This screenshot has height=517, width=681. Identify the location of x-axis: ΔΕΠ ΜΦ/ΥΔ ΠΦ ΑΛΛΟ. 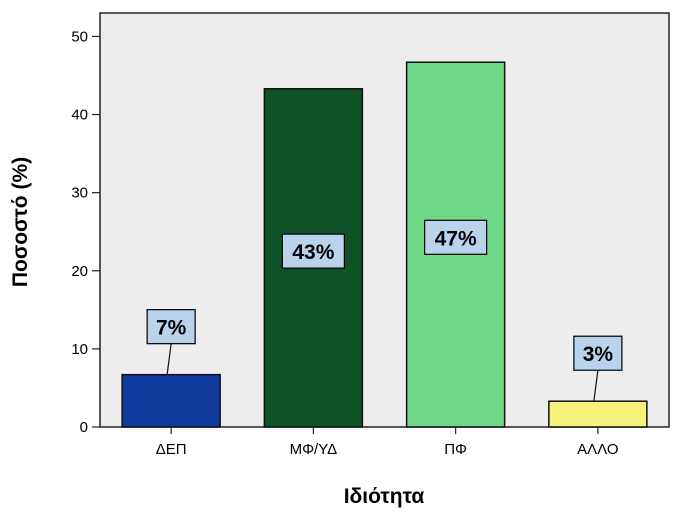
(387, 442).